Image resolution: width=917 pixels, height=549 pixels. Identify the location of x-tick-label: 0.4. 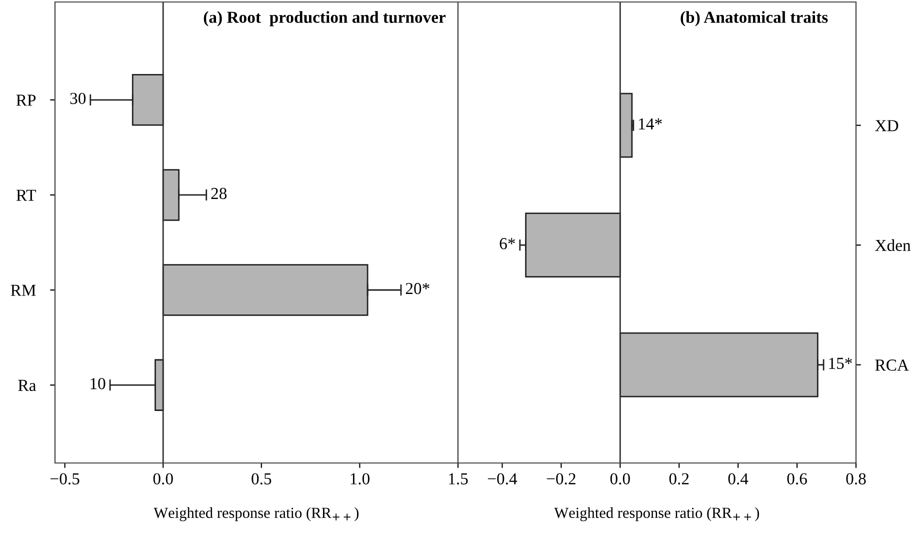
(738, 479).